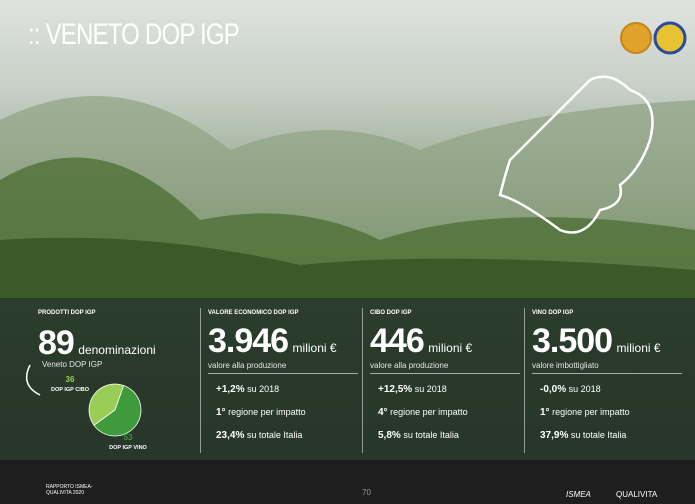 The height and width of the screenshot is (504, 695). Describe the element at coordinates (248, 341) in the screenshot. I see `big-number: 3.946` at that location.